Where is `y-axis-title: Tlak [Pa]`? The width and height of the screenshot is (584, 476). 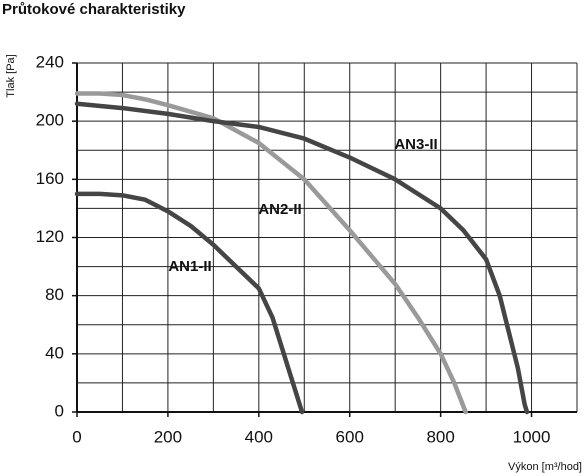 y-axis-title: Tlak [Pa] is located at coordinates (11, 75).